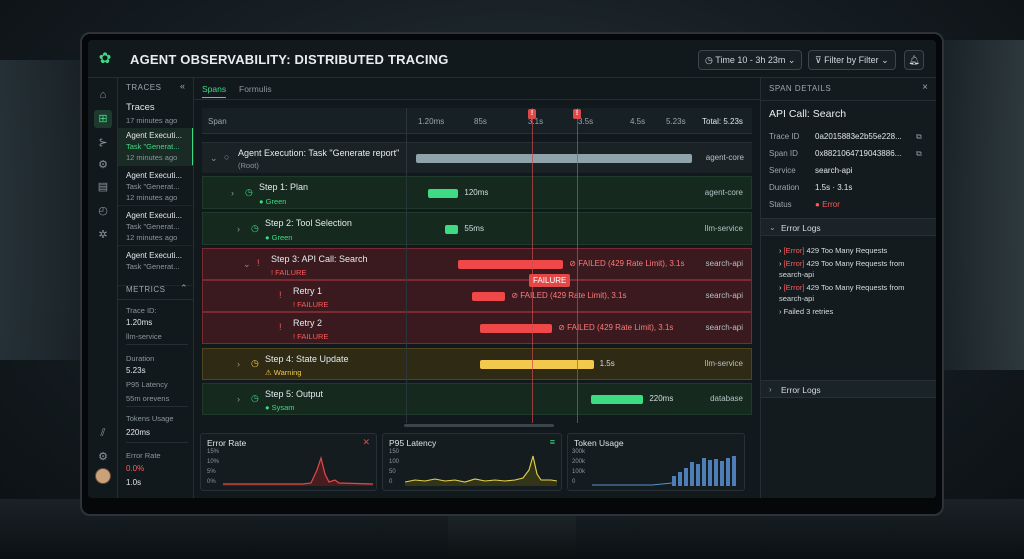  Describe the element at coordinates (184, 288) in the screenshot. I see `chevron-up-icon: ⌃` at that location.